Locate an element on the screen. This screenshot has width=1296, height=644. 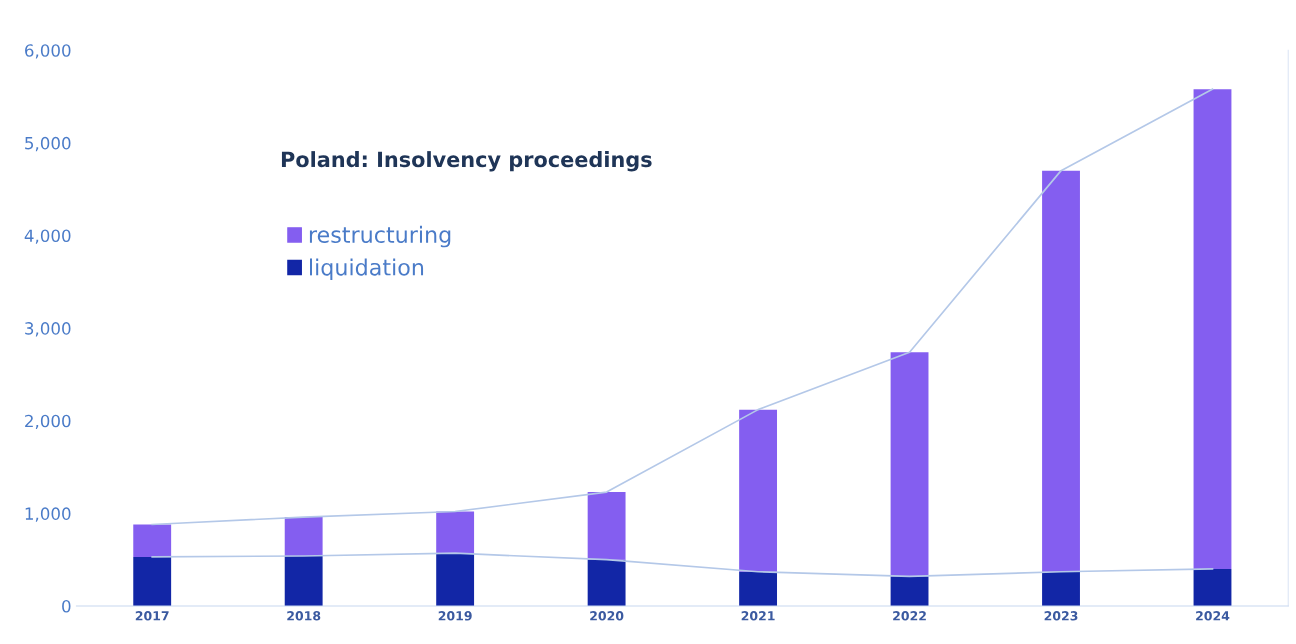
x-tick-label: 2021 is located at coordinates (758, 616).